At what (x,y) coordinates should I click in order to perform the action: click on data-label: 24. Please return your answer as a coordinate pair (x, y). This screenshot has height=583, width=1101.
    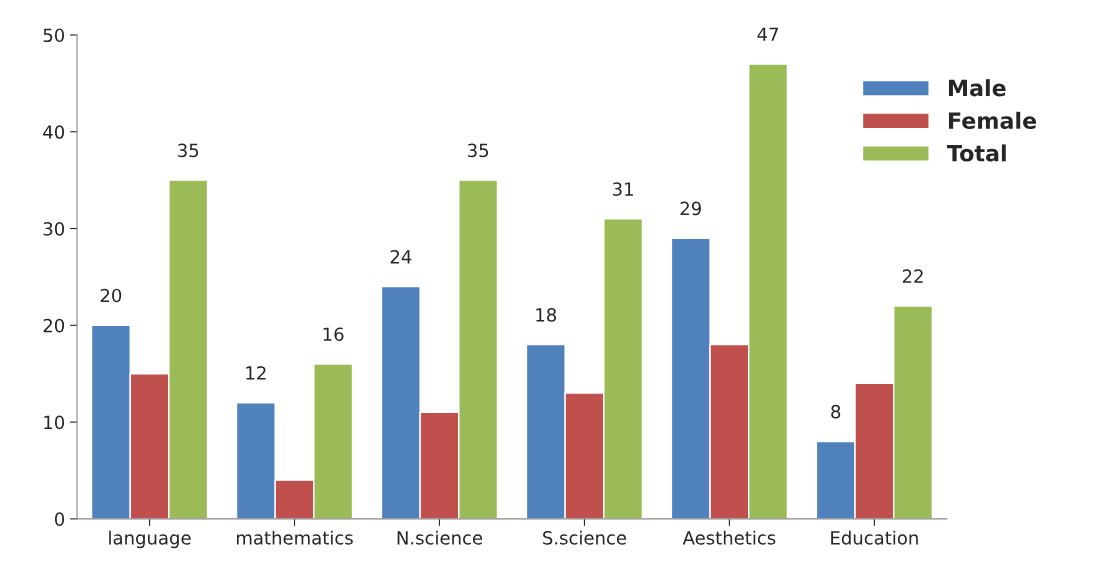
    Looking at the image, I should click on (401, 257).